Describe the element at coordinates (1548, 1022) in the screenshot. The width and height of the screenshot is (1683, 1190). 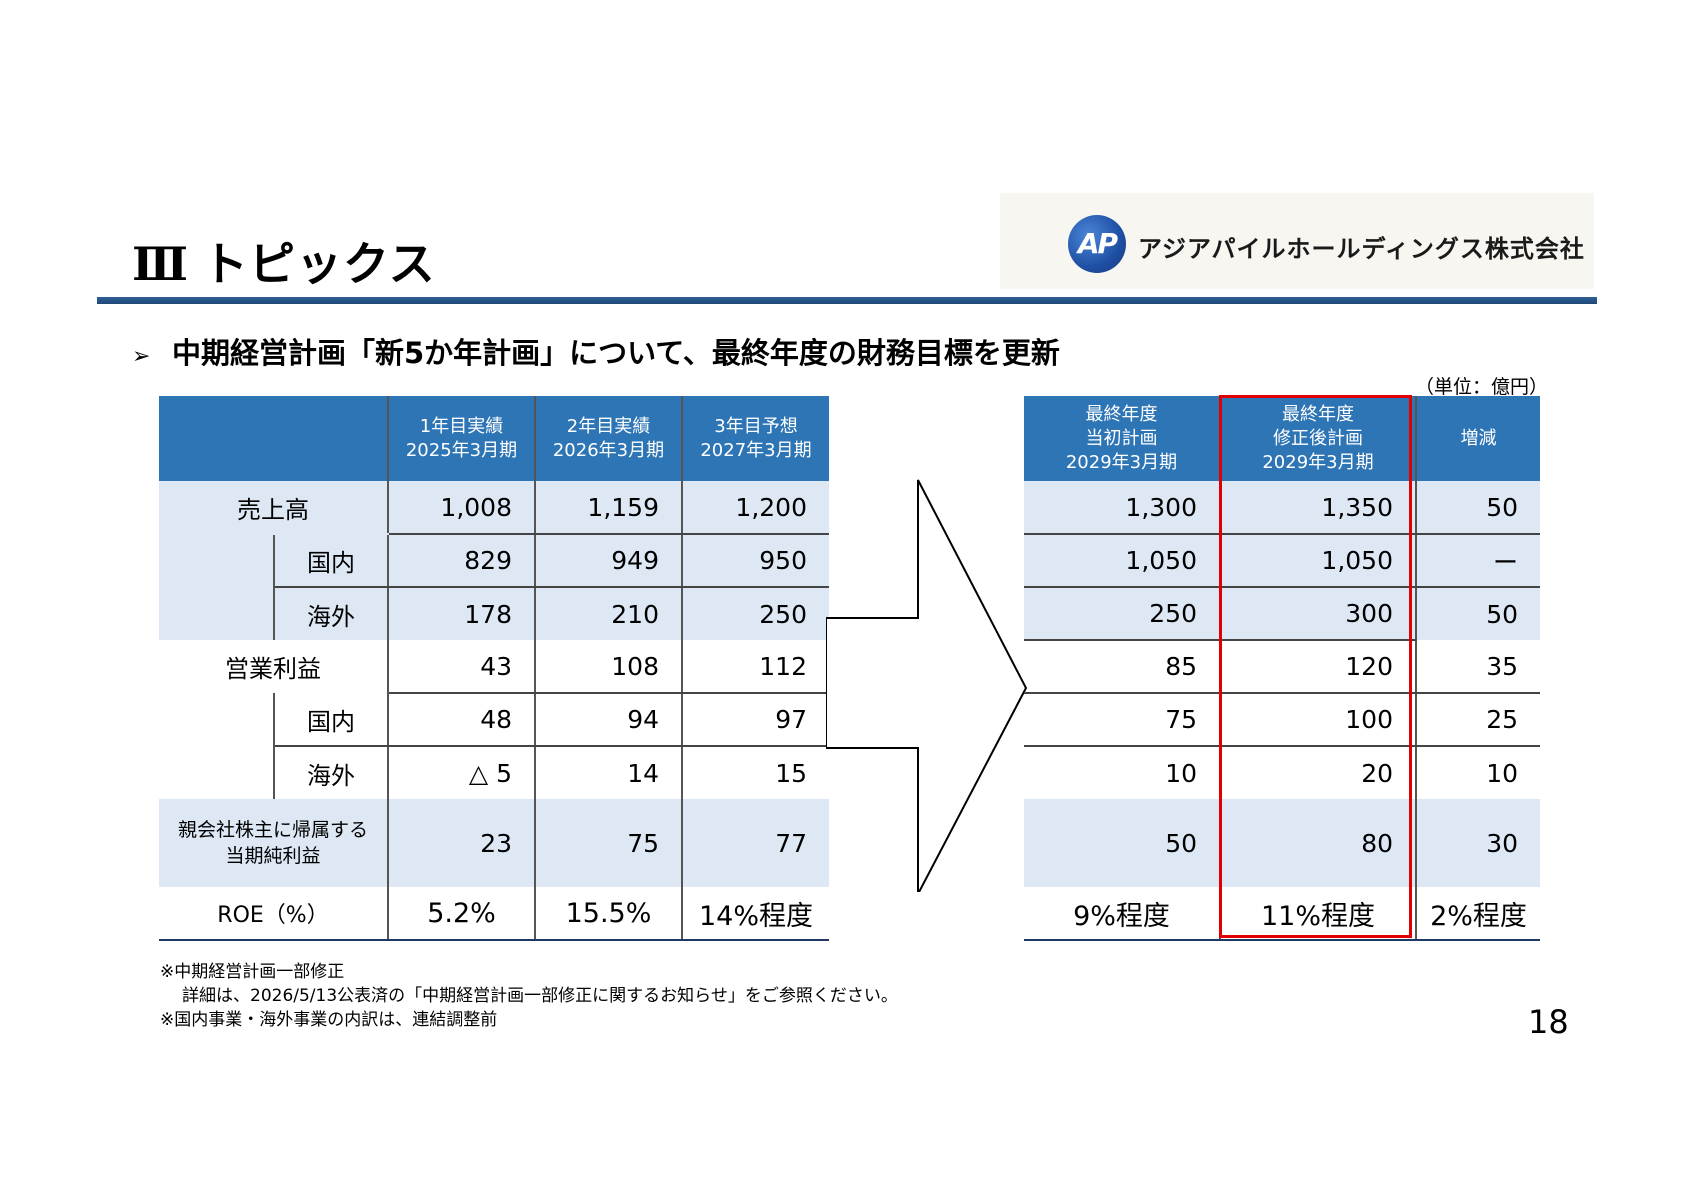
I see `page-number: 18` at that location.